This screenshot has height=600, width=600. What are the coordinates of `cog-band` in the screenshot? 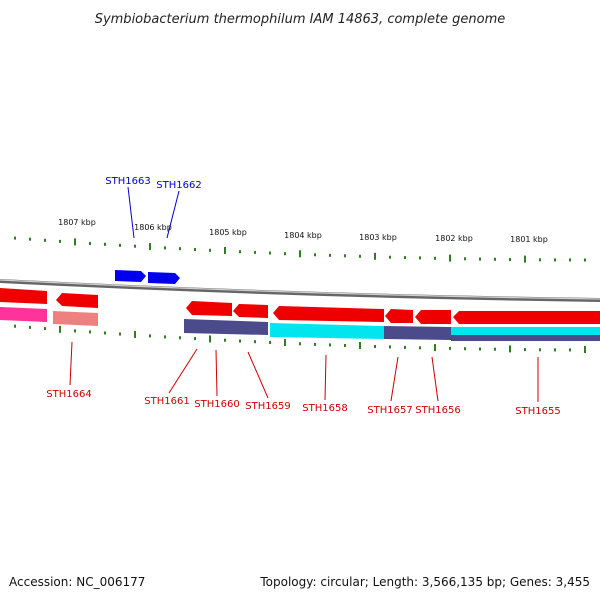 It's located at (300, 324).